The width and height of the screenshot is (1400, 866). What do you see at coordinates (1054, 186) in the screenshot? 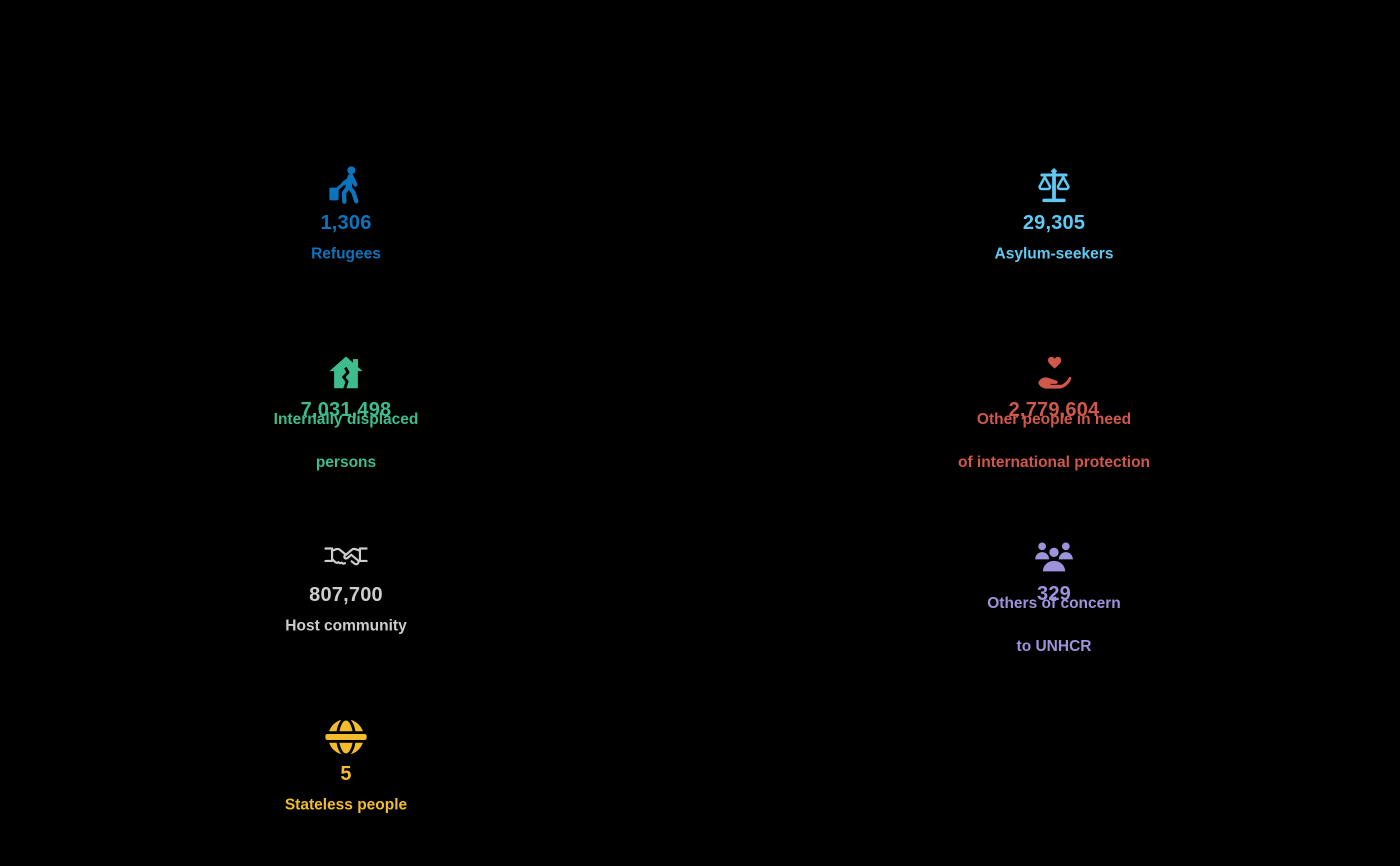
I see `scales-of-justice-icon` at bounding box center [1054, 186].